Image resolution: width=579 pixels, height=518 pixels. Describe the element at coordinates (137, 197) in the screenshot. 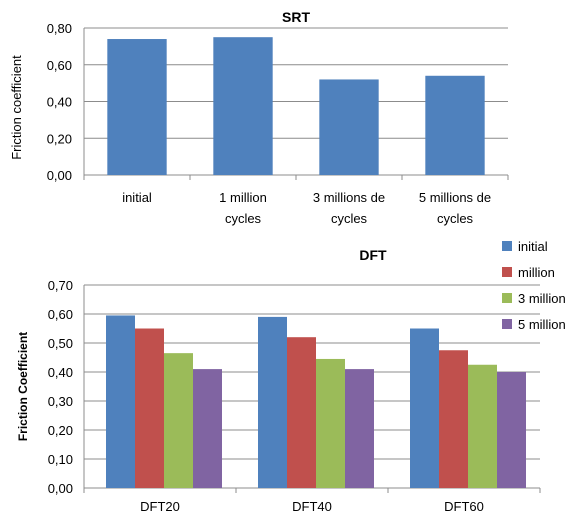

I see `srt-category-label: initial` at that location.